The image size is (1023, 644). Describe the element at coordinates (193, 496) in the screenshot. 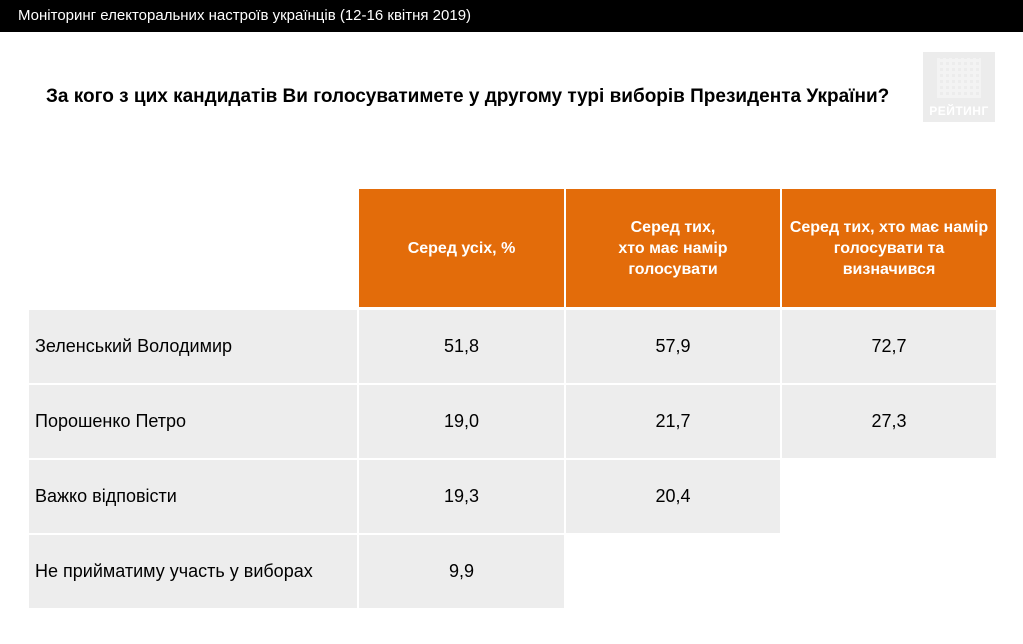

I see `row-label-hard-to-say: Важко відповісти` at that location.